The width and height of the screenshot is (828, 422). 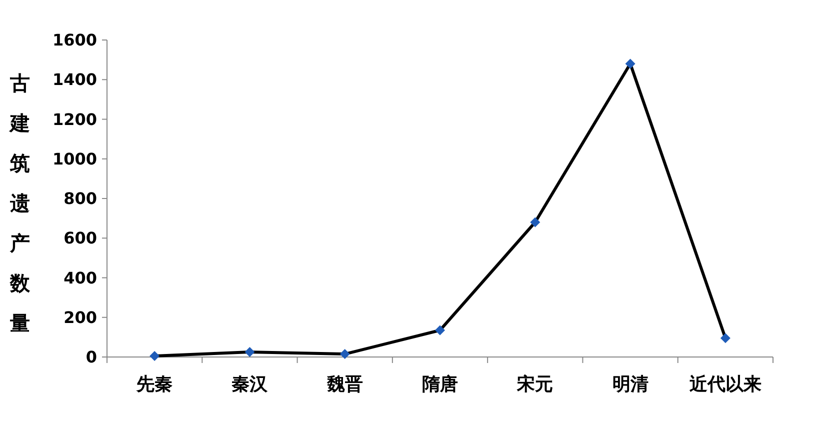 What do you see at coordinates (80, 317) in the screenshot?
I see `y-tick-label: 200` at bounding box center [80, 317].